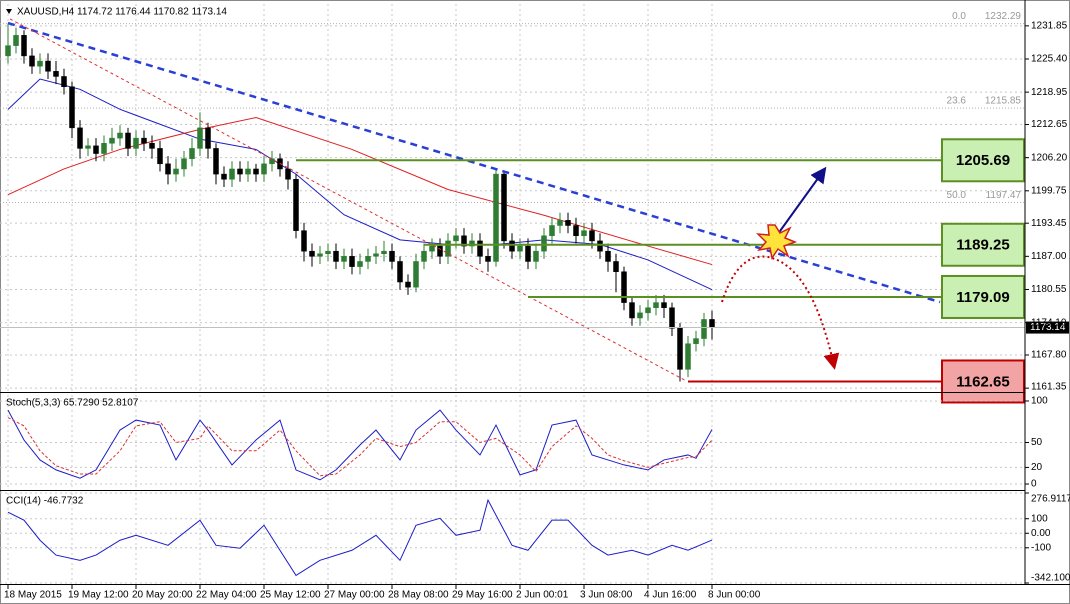  What do you see at coordinates (33, 595) in the screenshot?
I see `x-tick-label: 18 May 2015` at bounding box center [33, 595].